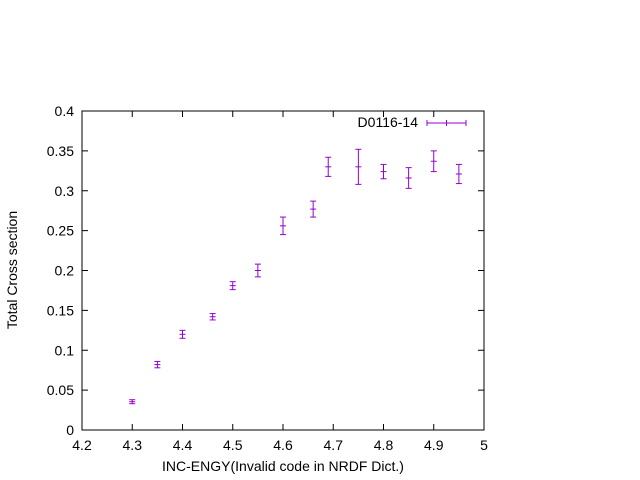  What do you see at coordinates (283, 445) in the screenshot?
I see `x-tick-label: 4.6` at bounding box center [283, 445].